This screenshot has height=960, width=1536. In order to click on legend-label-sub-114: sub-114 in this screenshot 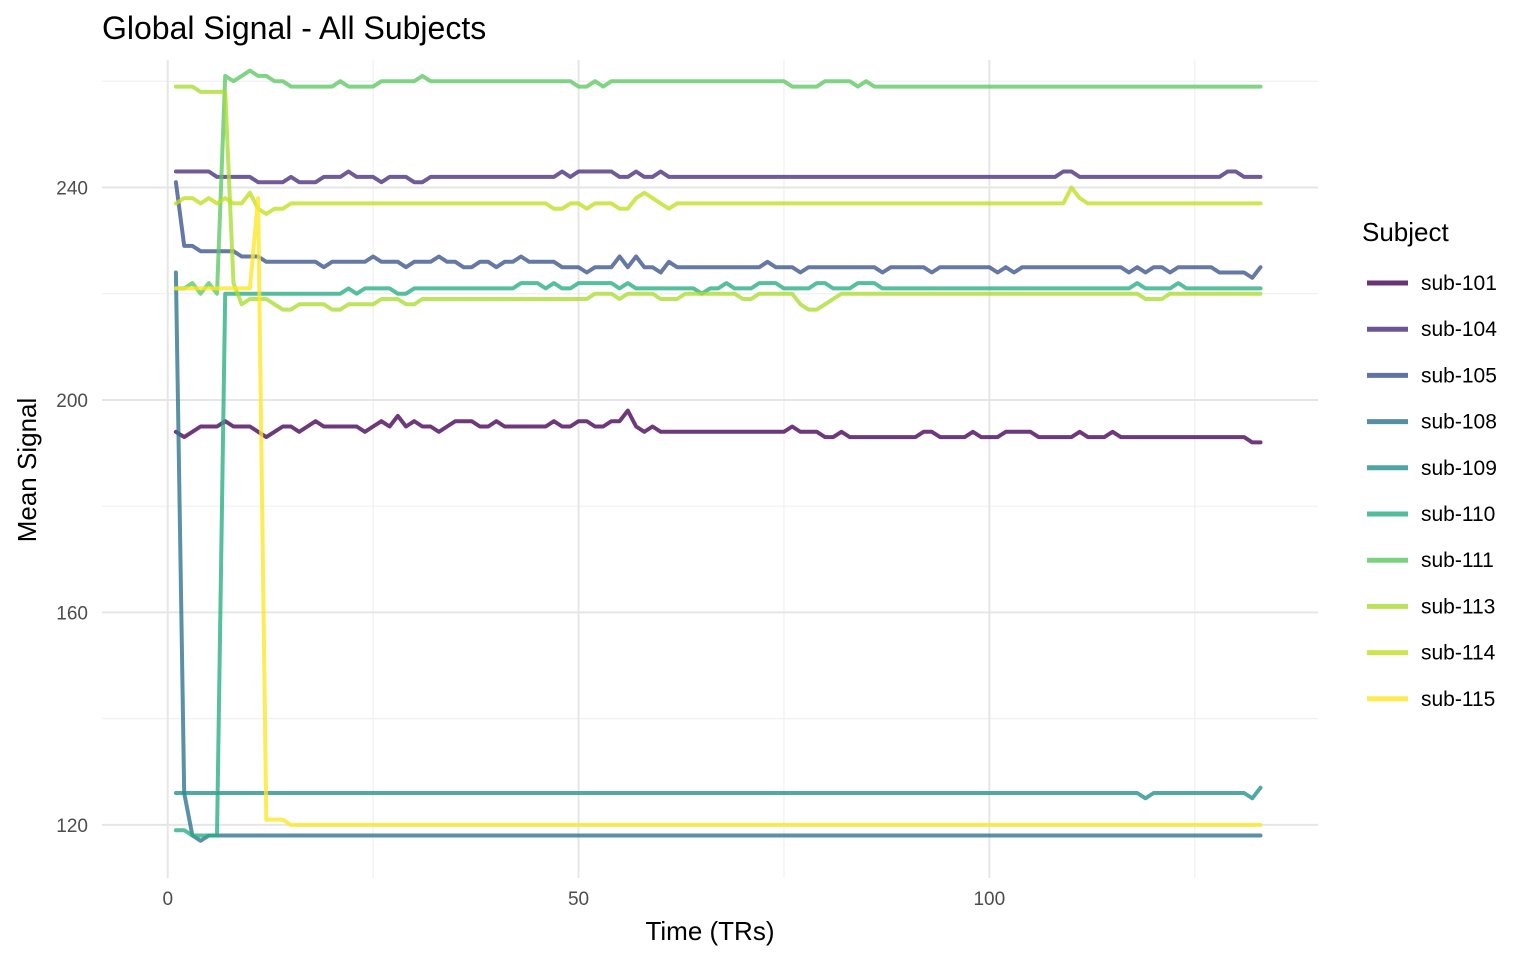, I will do `click(1458, 653)`.